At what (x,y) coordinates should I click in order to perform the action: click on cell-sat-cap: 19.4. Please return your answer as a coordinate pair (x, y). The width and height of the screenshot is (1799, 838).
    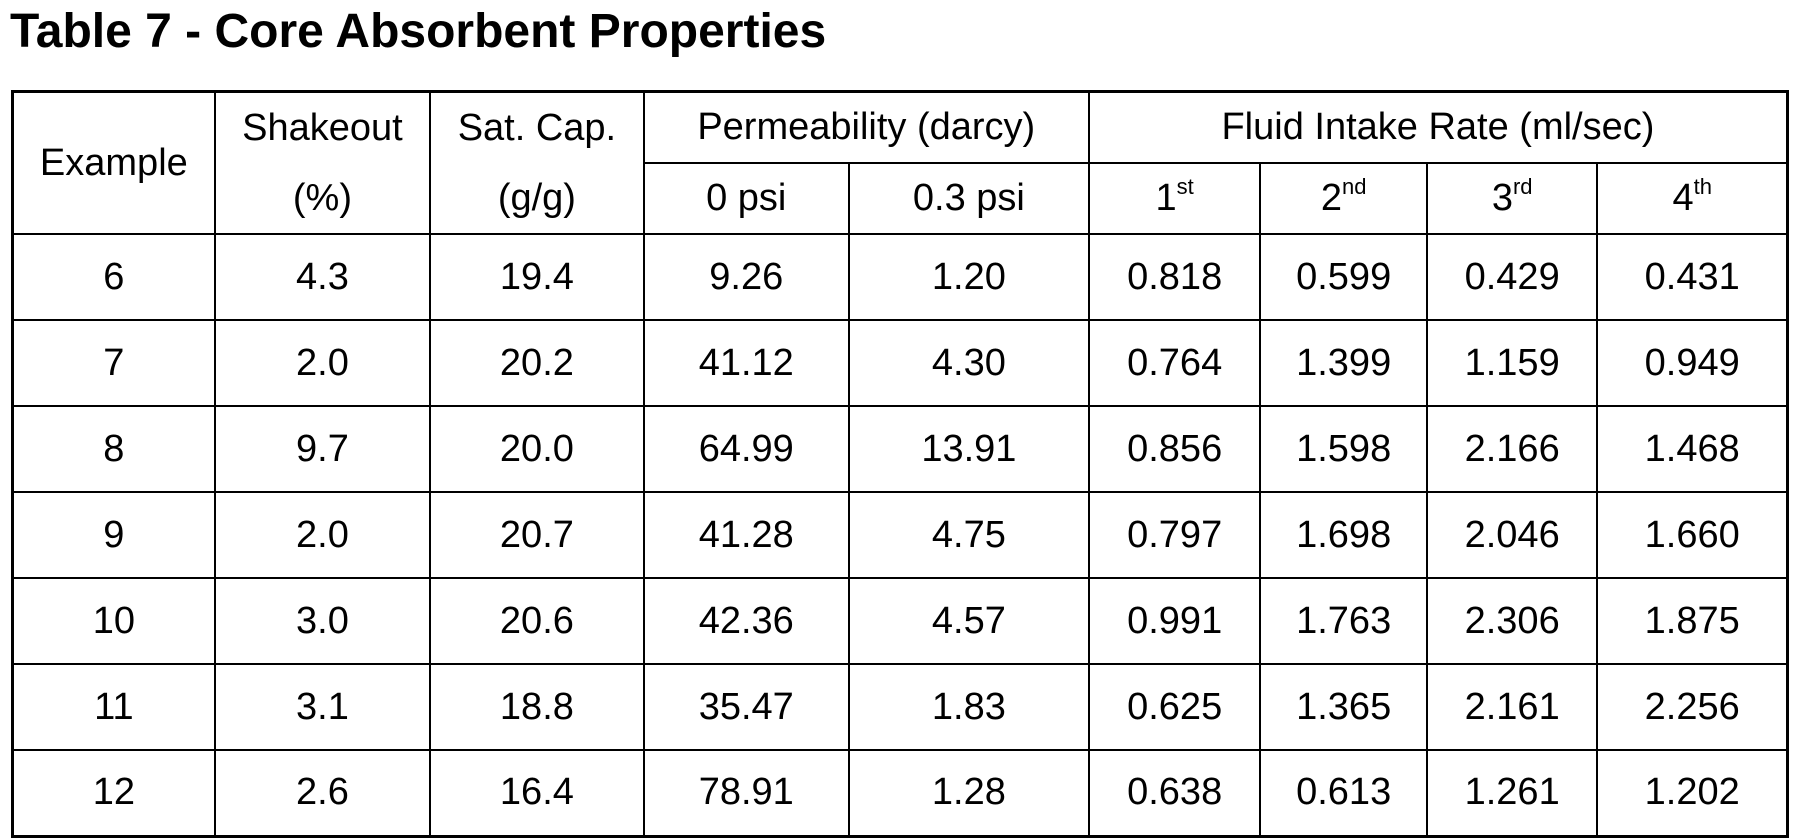
    Looking at the image, I should click on (536, 277).